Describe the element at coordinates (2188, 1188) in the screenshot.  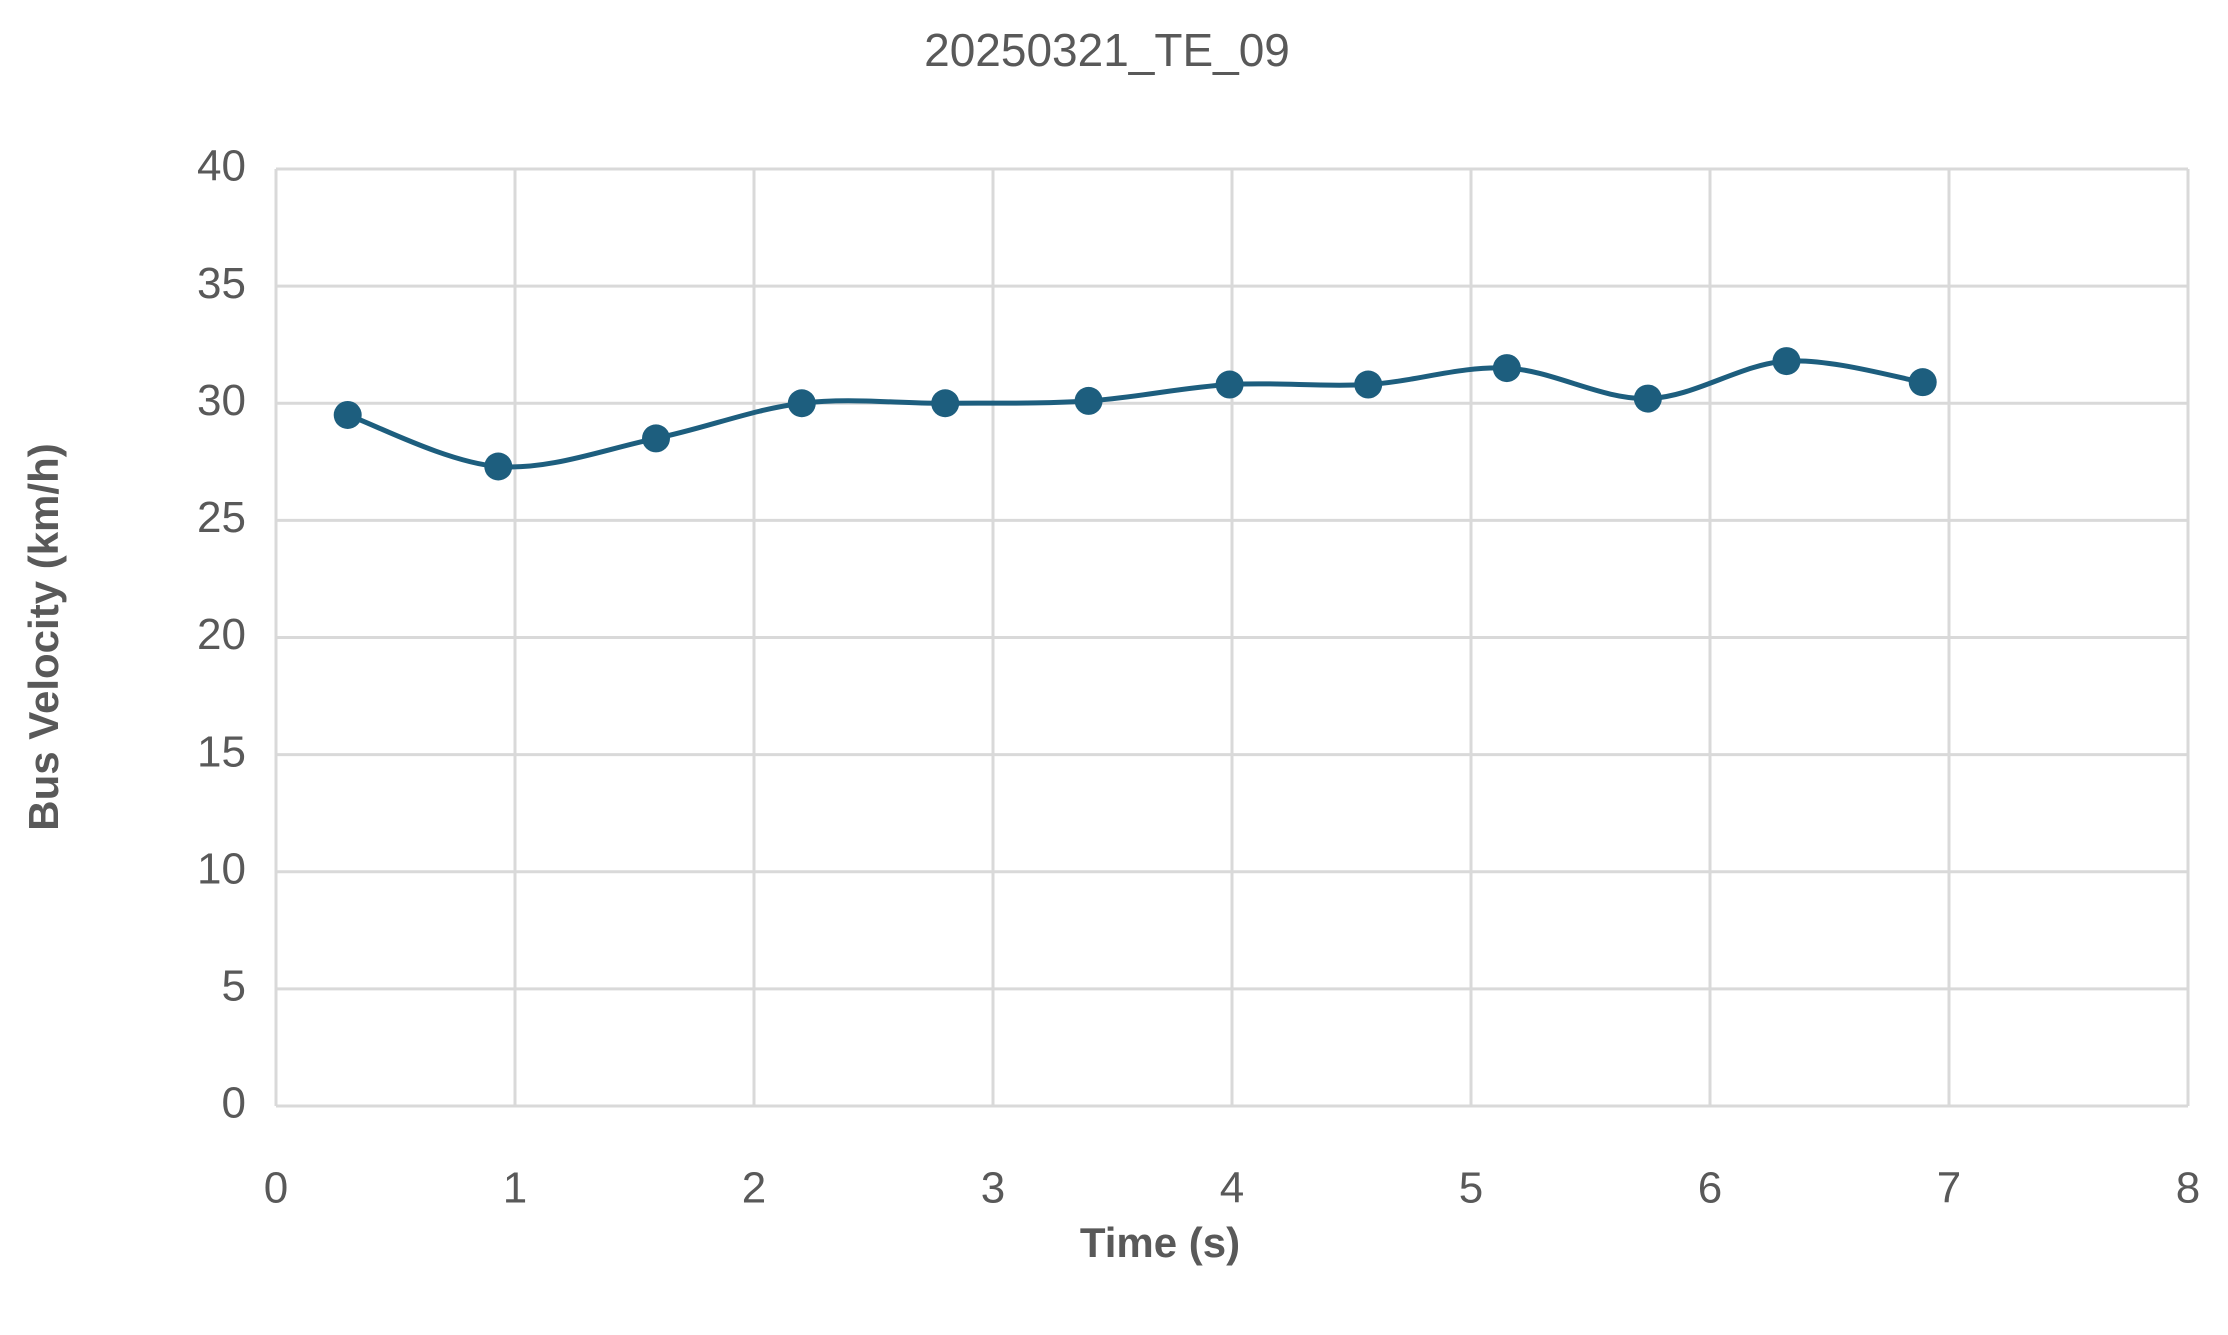
I see `x-tick-label: 8` at that location.